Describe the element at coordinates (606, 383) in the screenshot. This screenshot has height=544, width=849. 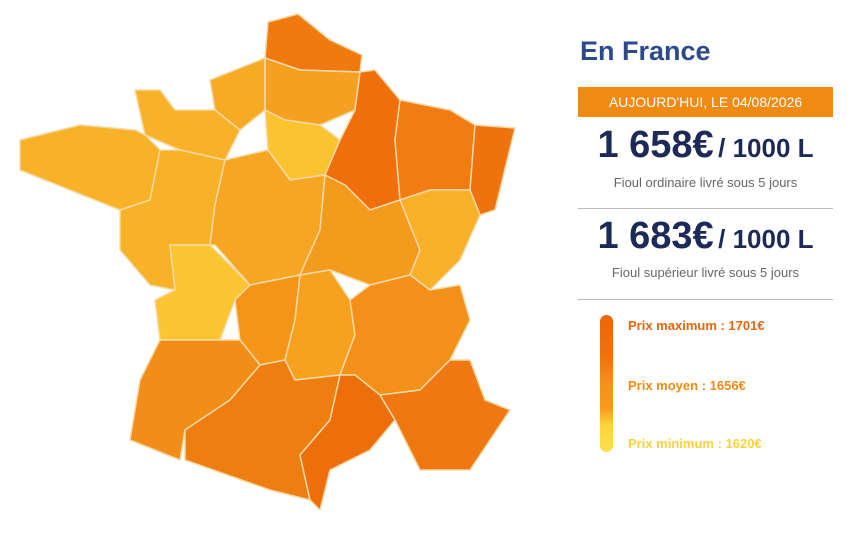
I see `color-scale` at that location.